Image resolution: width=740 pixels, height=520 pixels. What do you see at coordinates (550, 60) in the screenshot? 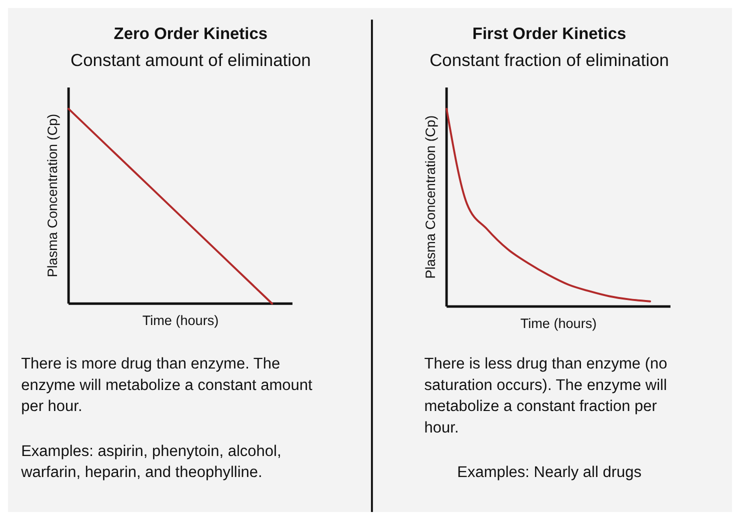
I see `chart-subtitle: Constant fraction of elimination` at bounding box center [550, 60].